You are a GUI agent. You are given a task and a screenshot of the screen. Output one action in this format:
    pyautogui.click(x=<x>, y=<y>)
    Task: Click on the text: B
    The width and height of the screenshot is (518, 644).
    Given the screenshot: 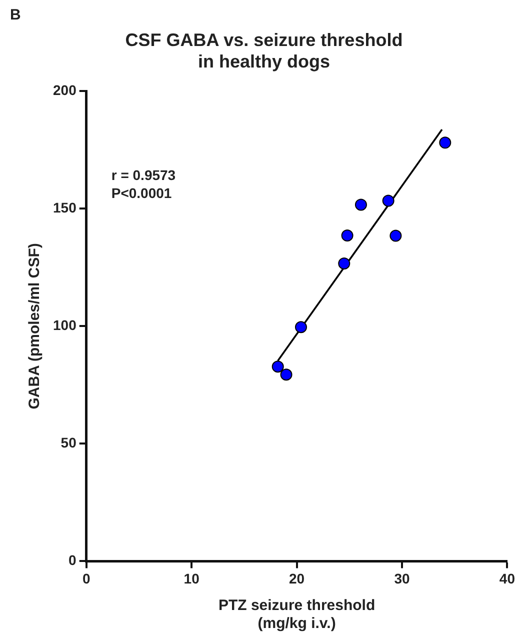 What is the action you would take?
    pyautogui.click(x=15, y=15)
    